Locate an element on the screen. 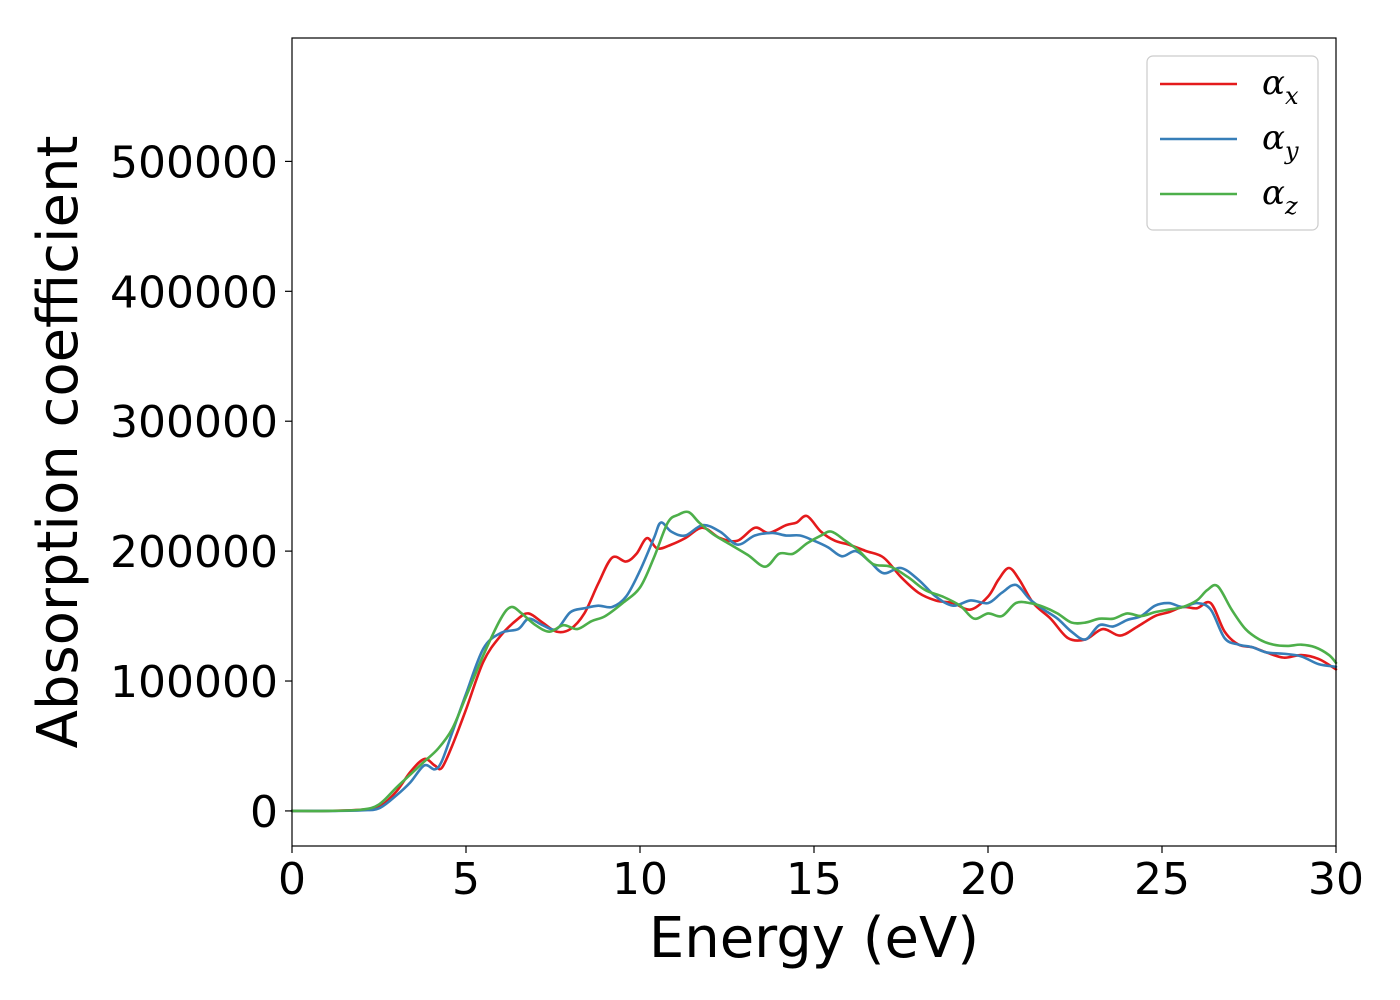 The width and height of the screenshot is (1400, 1000). x-tick-label: 20 is located at coordinates (988, 879).